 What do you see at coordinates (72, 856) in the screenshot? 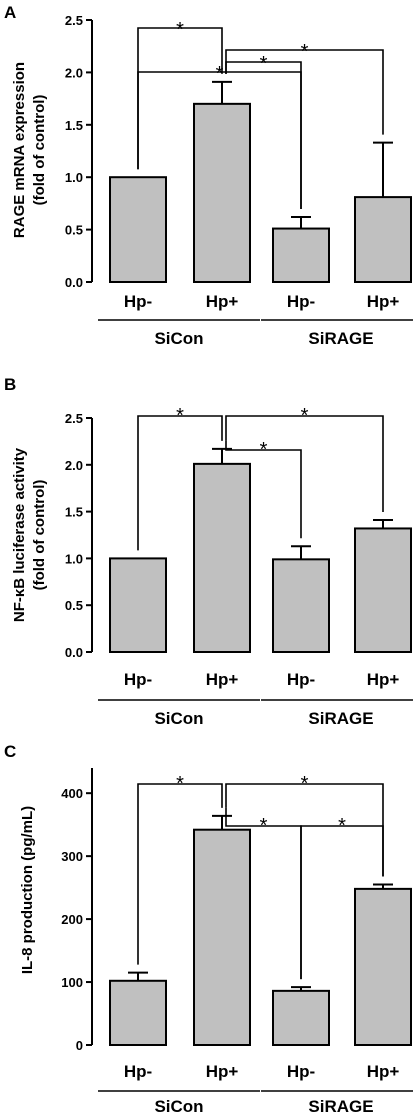
I see `y-tick-label: 300` at bounding box center [72, 856].